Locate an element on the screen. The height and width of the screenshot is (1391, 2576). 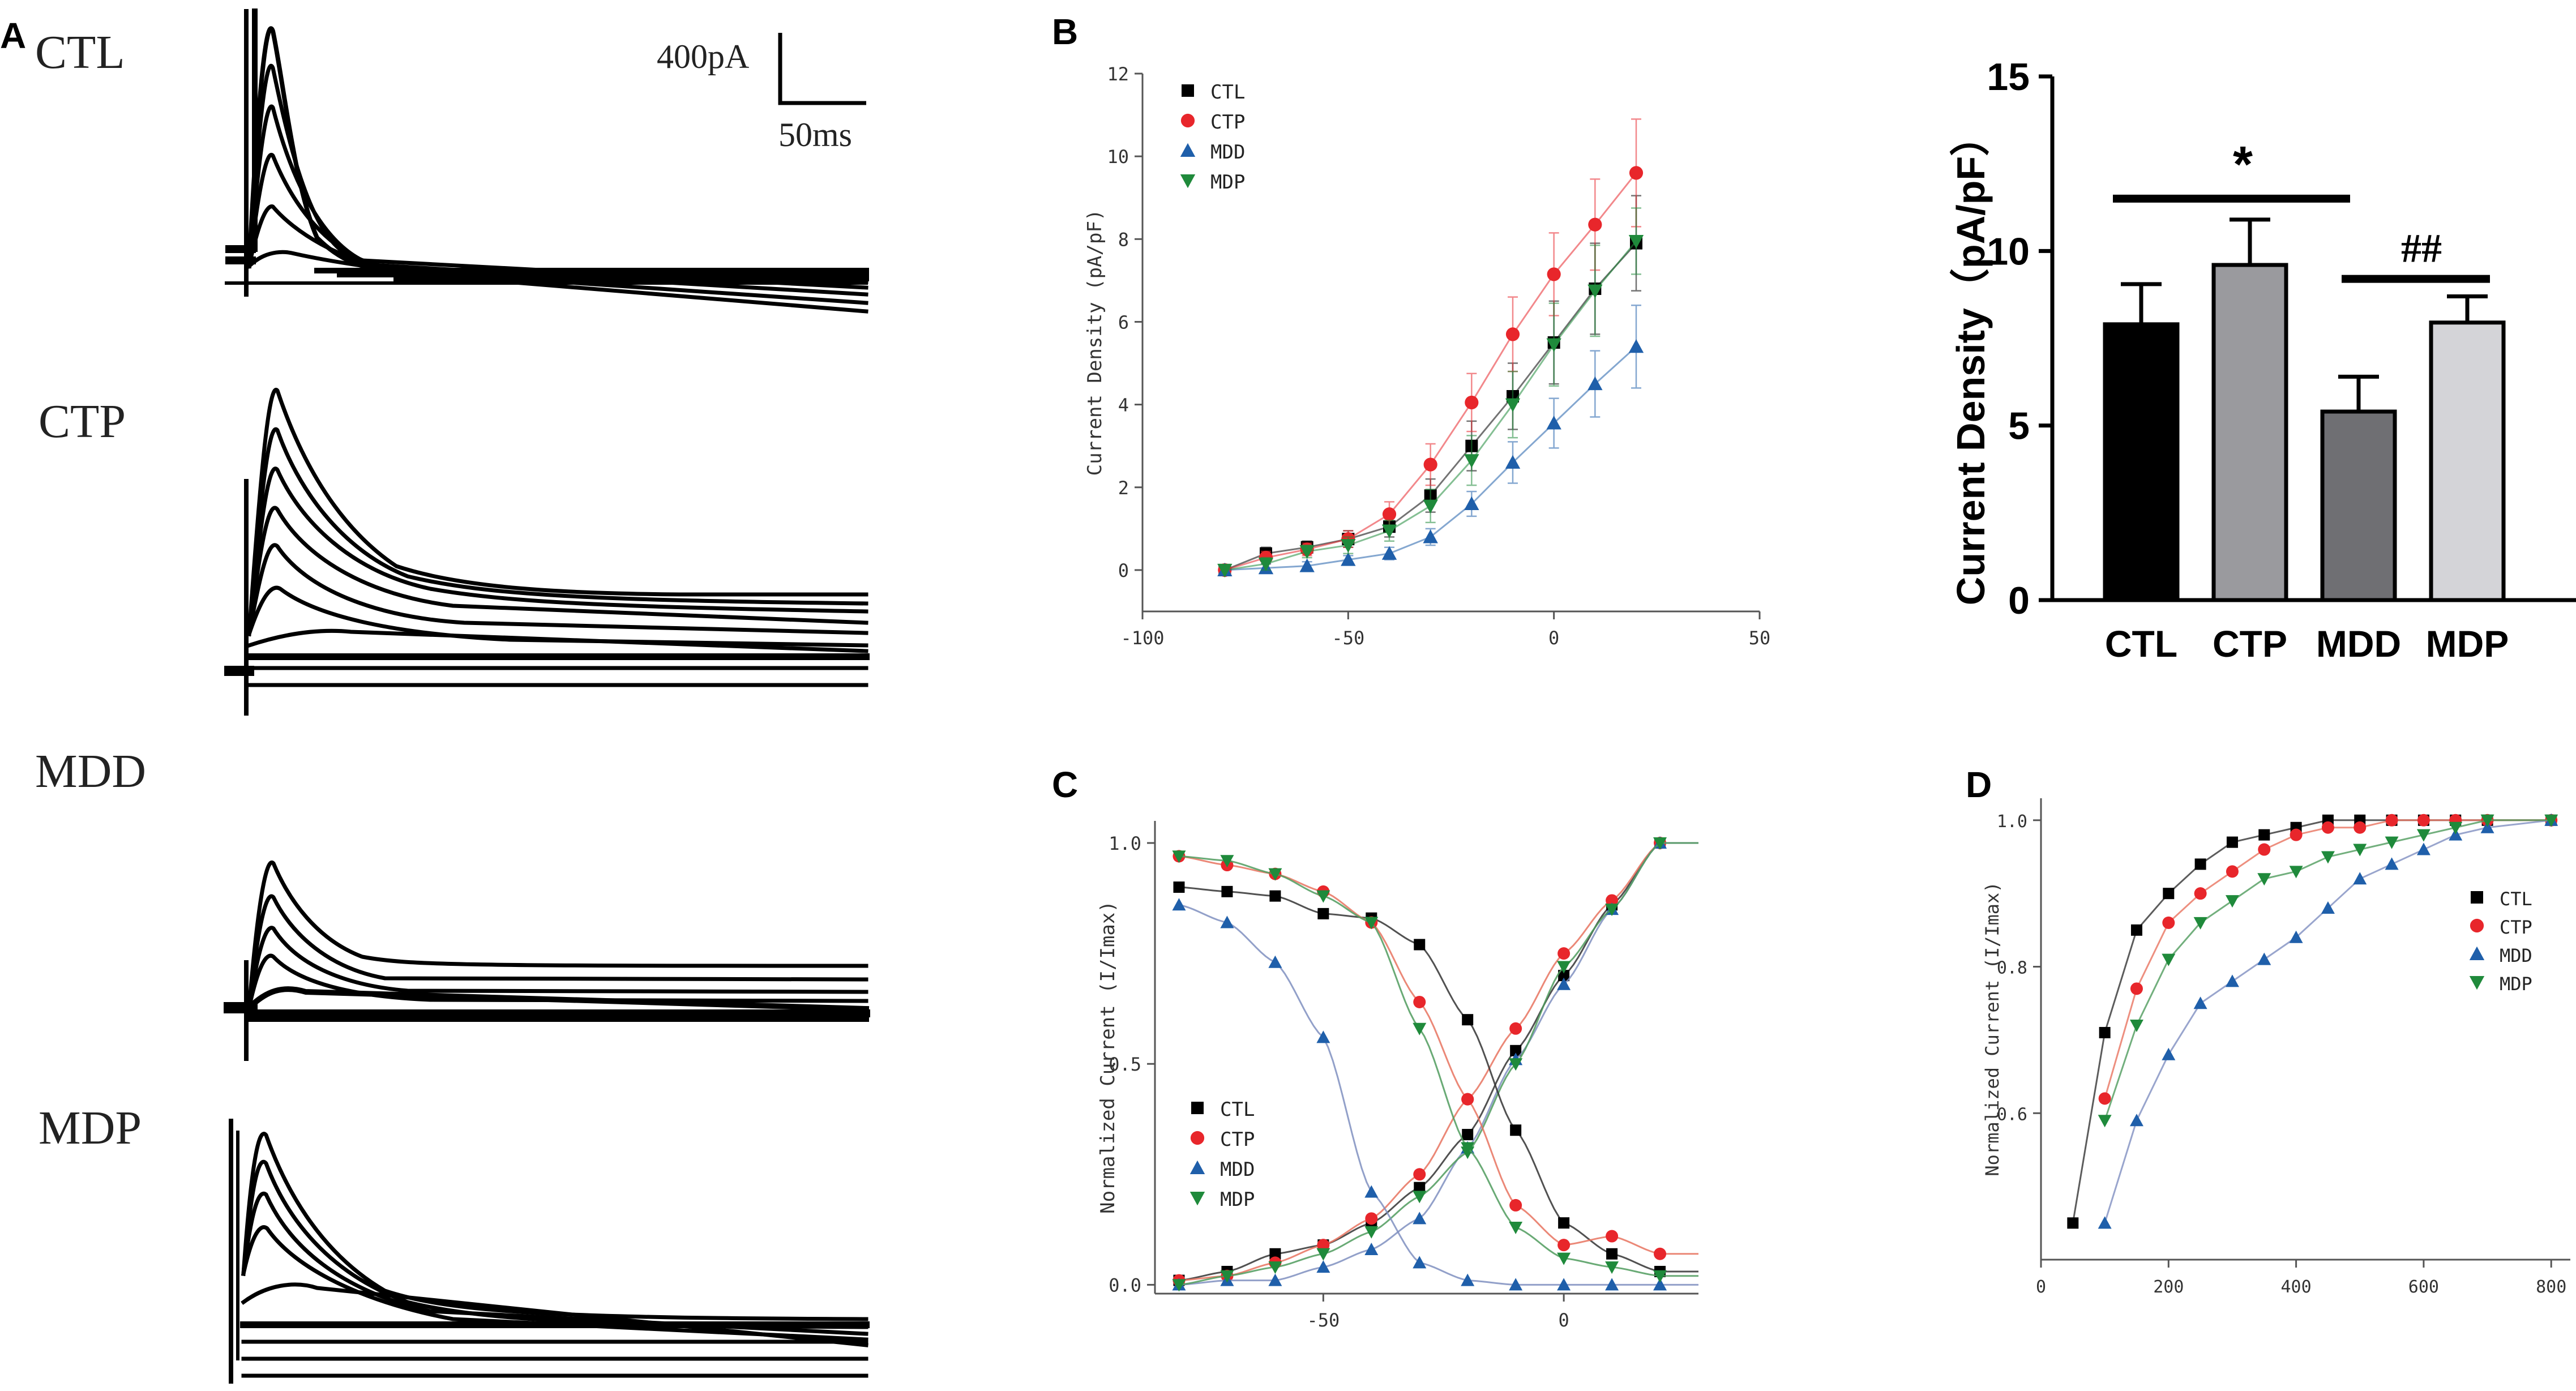
bar-y-axis-label: Current Density（pA/pF） is located at coordinates (1971, 361).